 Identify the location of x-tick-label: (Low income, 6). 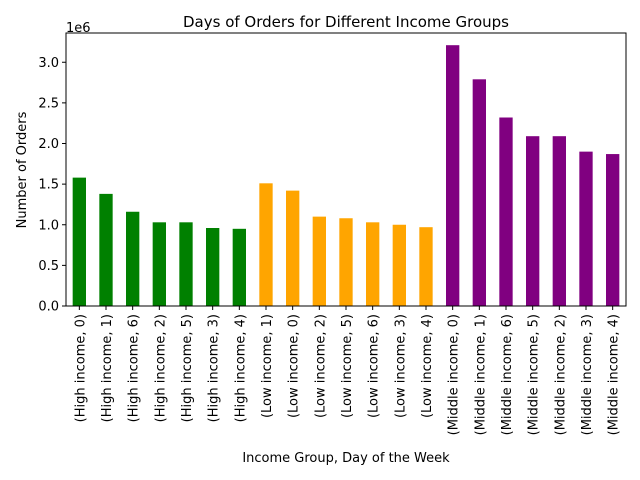
(374, 366).